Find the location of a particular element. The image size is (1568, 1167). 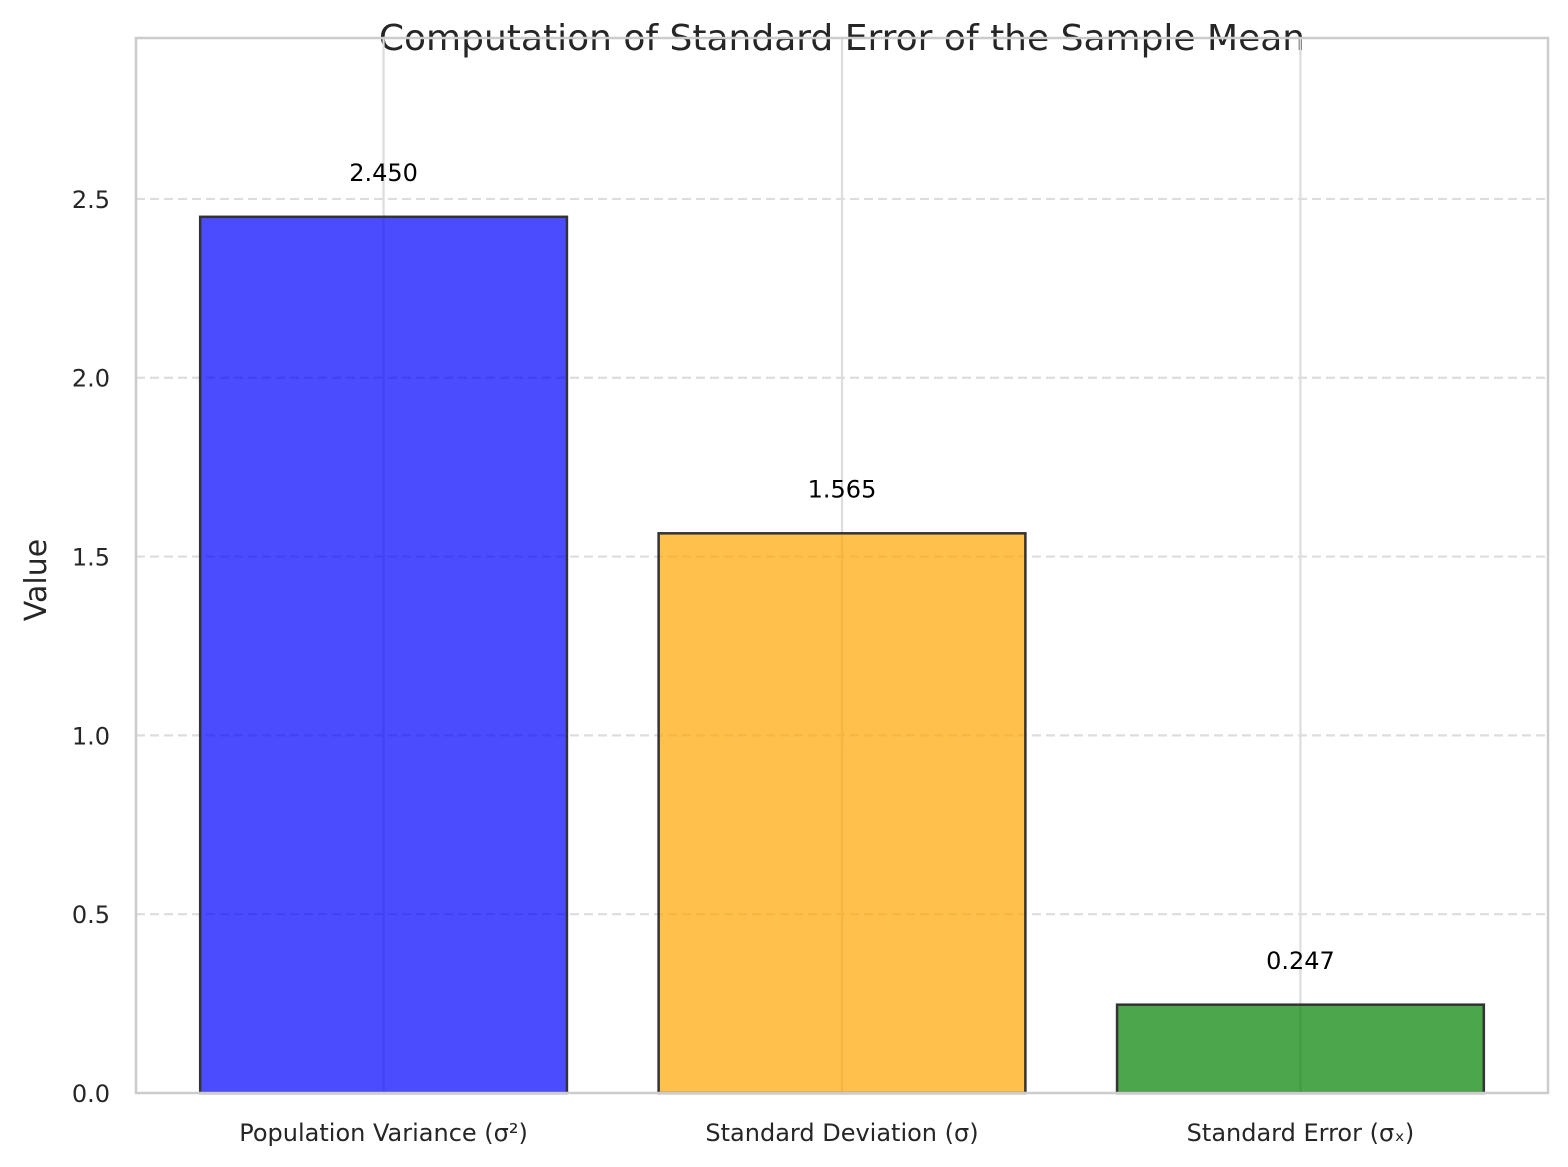

y-tick-label: 0.0 is located at coordinates (91, 1094).